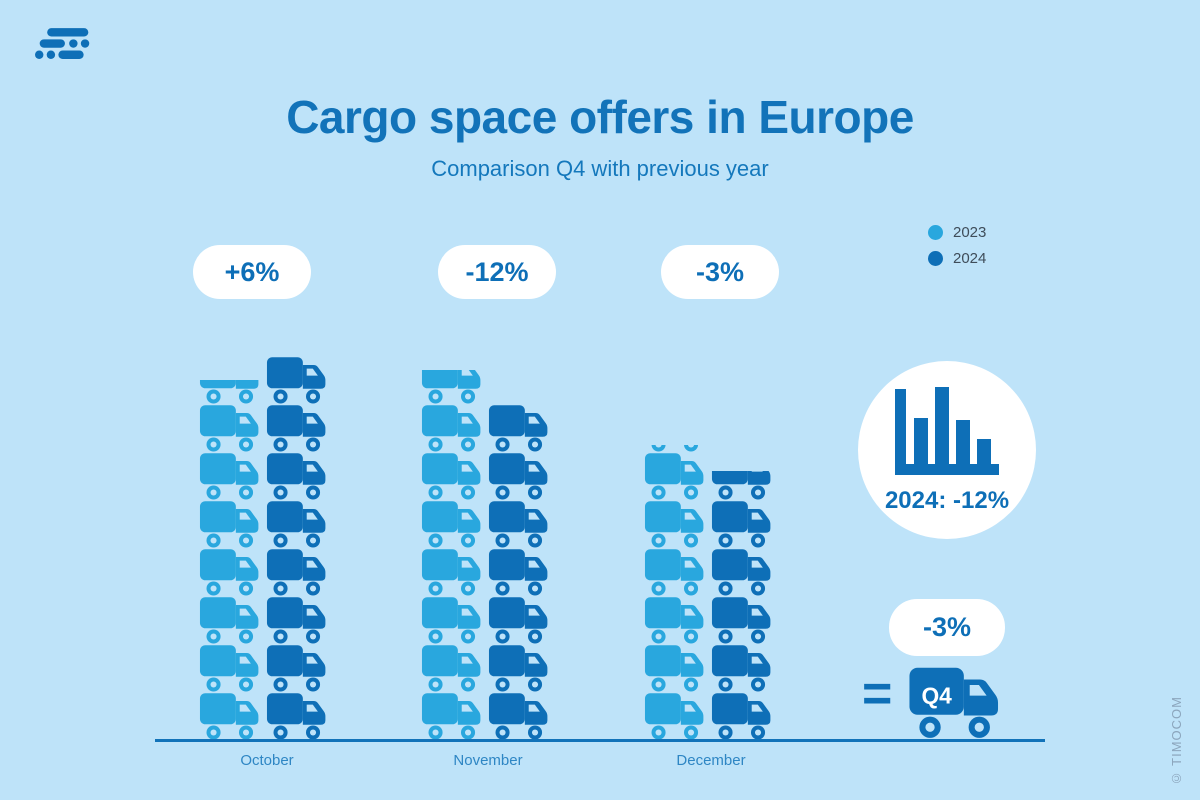 The height and width of the screenshot is (800, 1200). What do you see at coordinates (709, 592) in the screenshot?
I see `month-group-december` at bounding box center [709, 592].